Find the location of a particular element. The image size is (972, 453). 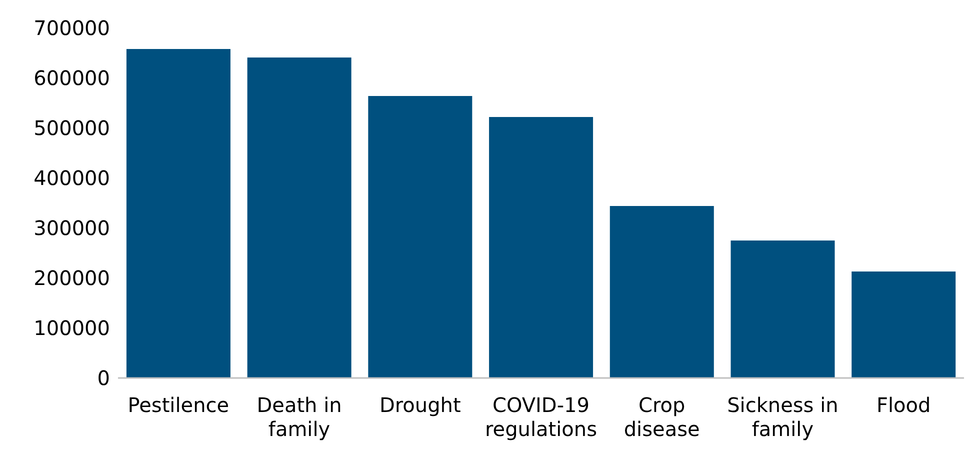

x-tick-label: Flood is located at coordinates (903, 405).